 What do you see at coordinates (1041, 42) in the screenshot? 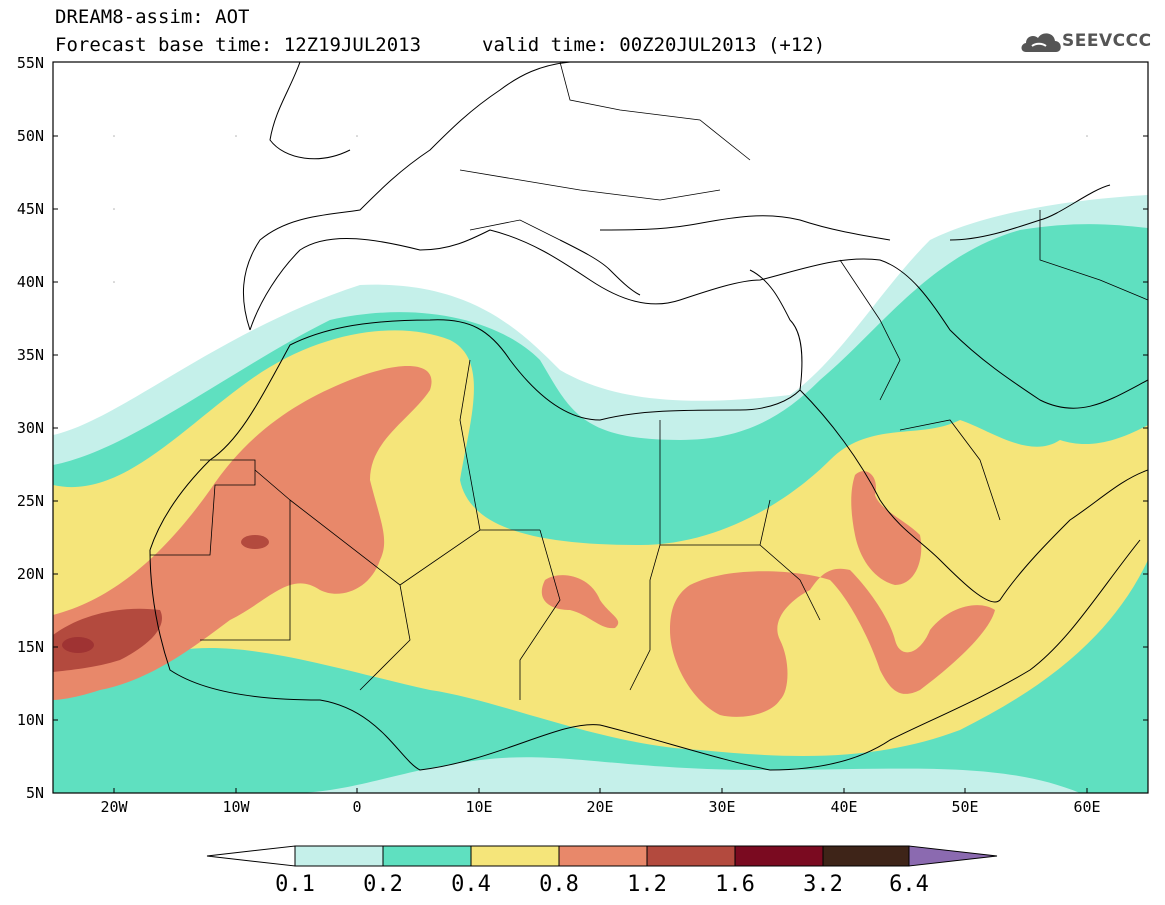
I see `seevccc-cloud-logo-icon` at bounding box center [1041, 42].